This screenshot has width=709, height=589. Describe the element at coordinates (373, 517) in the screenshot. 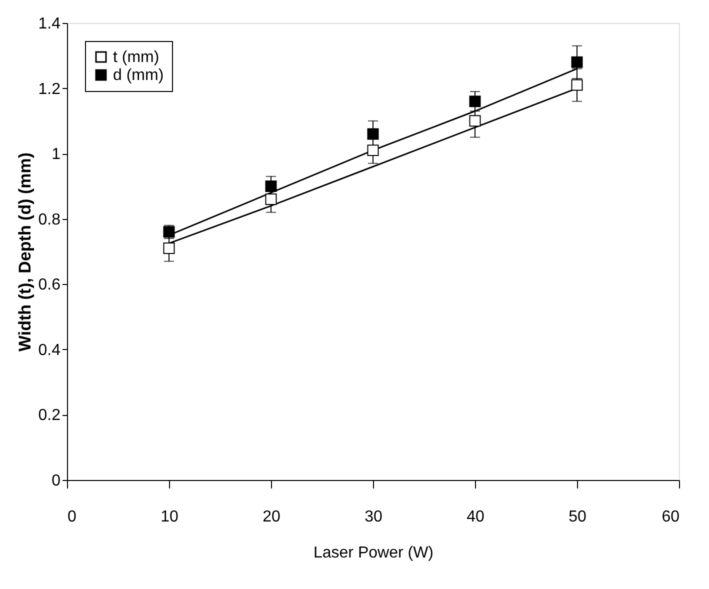

I see `x-tick-label: 30` at that location.